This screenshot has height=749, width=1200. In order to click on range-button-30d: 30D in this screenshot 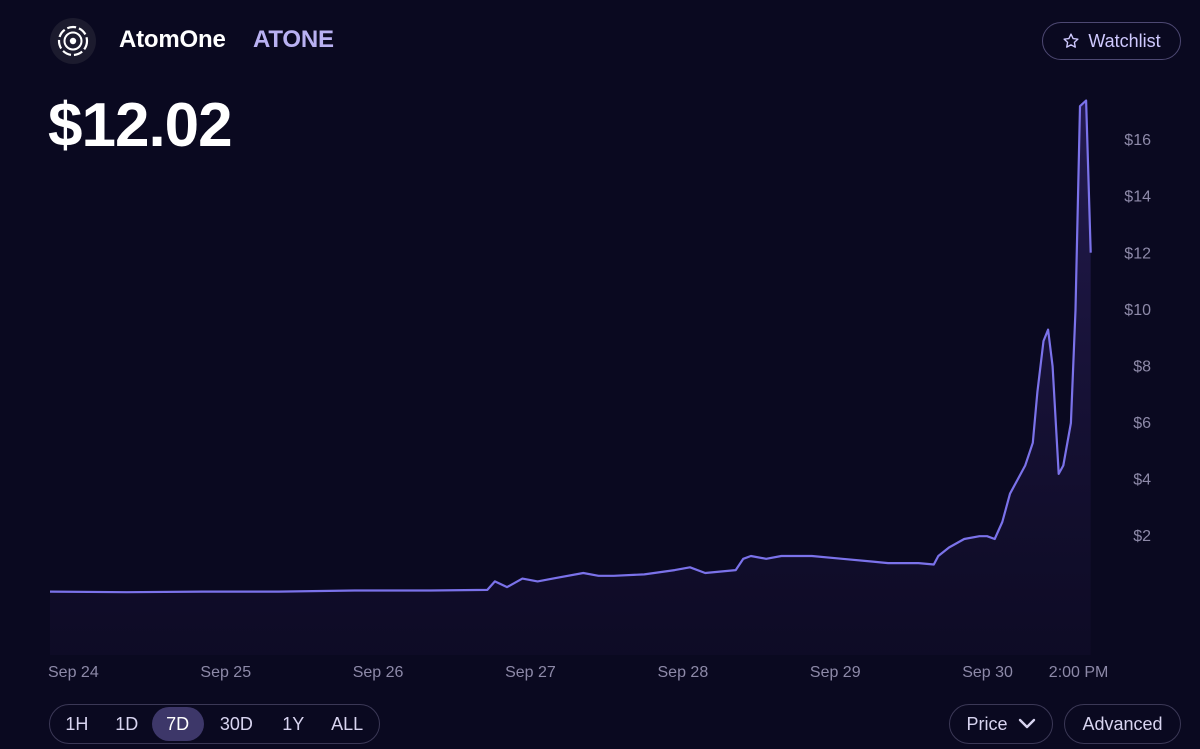, I will do `click(236, 723)`.